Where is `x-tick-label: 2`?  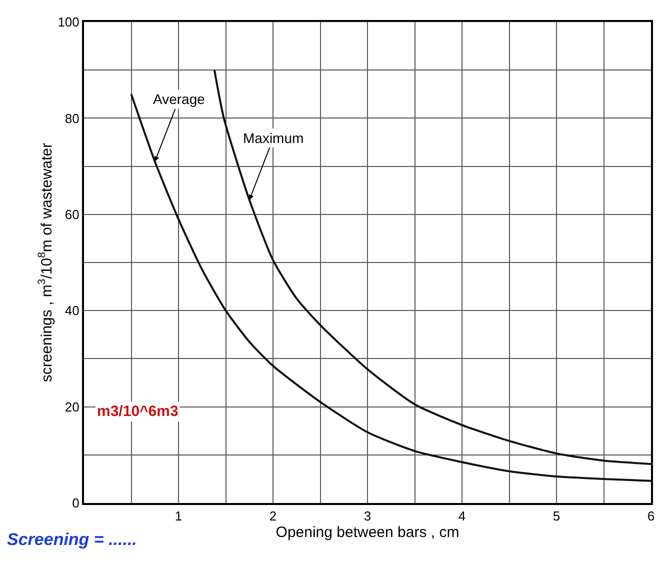
x-tick-label: 2 is located at coordinates (273, 516).